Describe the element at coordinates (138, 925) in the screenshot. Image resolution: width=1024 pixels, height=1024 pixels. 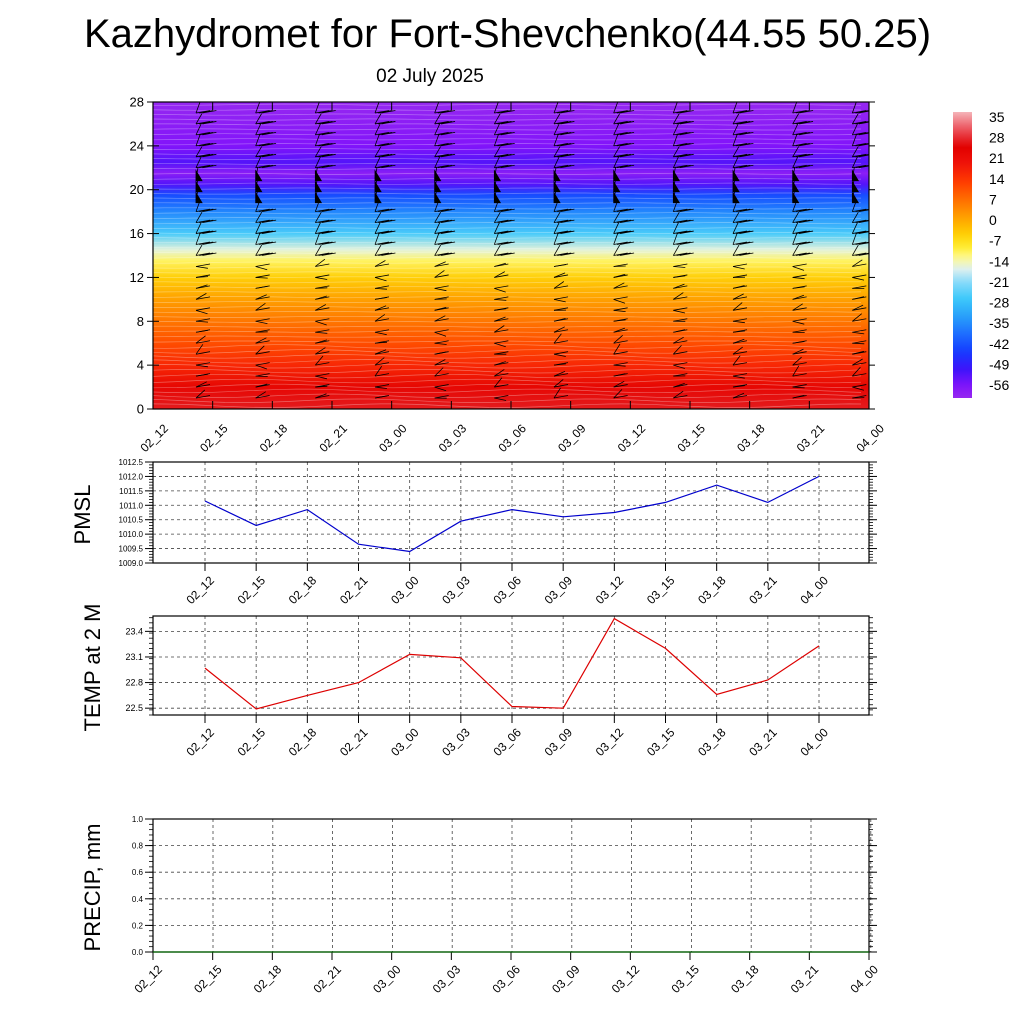
I see `y-tick-label: 0.2` at that location.